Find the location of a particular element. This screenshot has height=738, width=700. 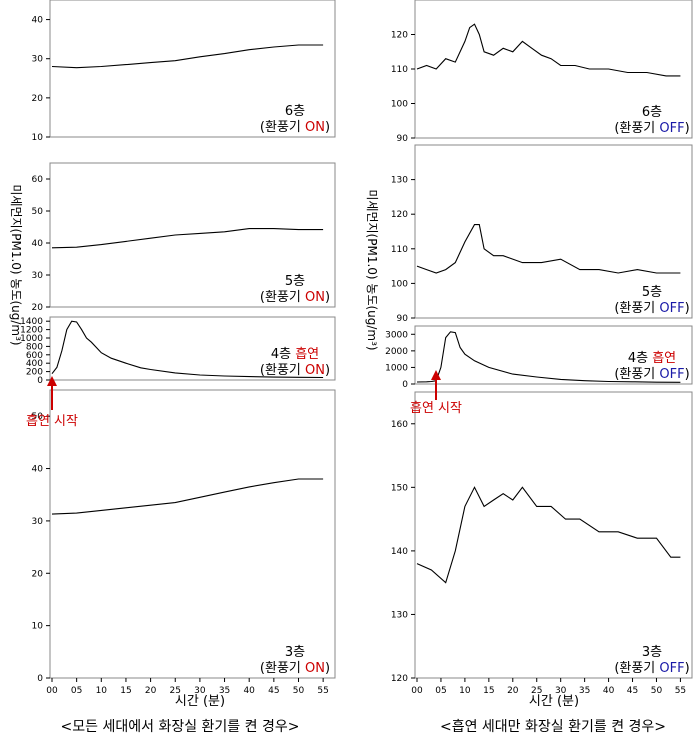

right-smoking-marker: 흡연 시작 is located at coordinates (436, 393).